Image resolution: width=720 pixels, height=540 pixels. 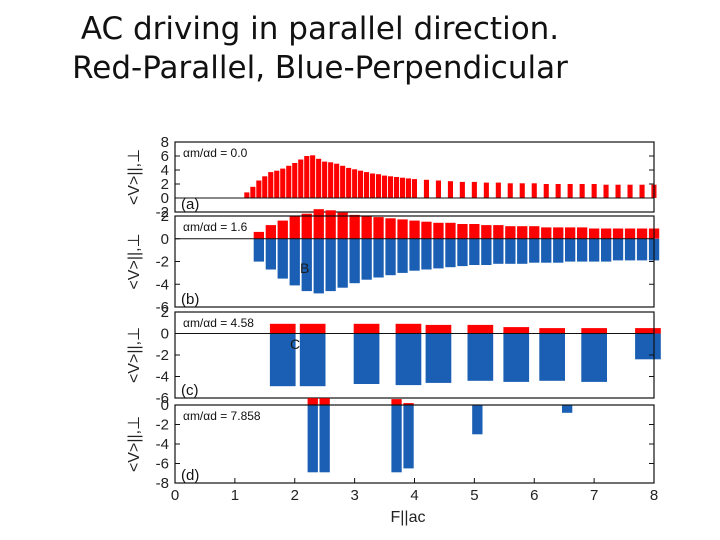 What do you see at coordinates (354, 495) in the screenshot?
I see `x-tick-label: 3` at bounding box center [354, 495].